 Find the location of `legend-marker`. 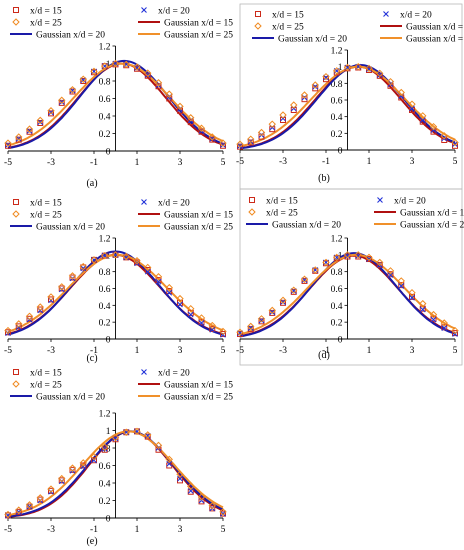

legend-marker is located at coordinates (16, 22).